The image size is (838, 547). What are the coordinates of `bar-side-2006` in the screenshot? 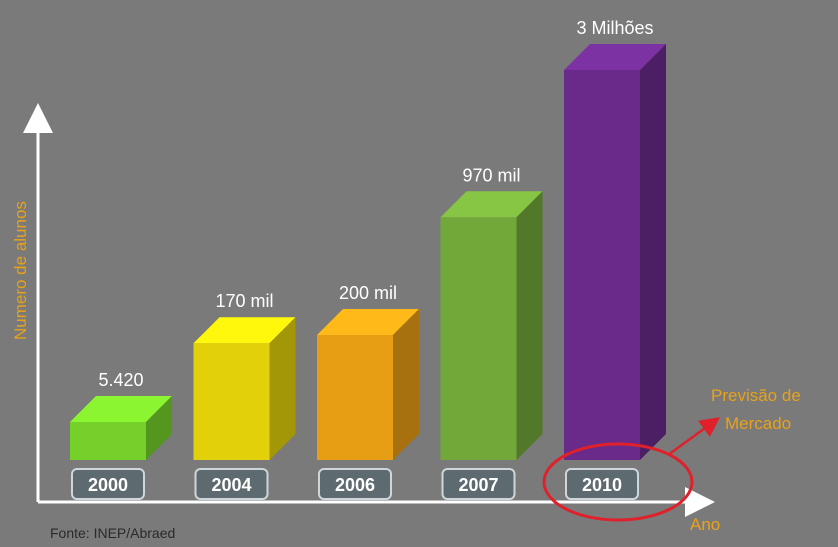 It's located at (406, 384).